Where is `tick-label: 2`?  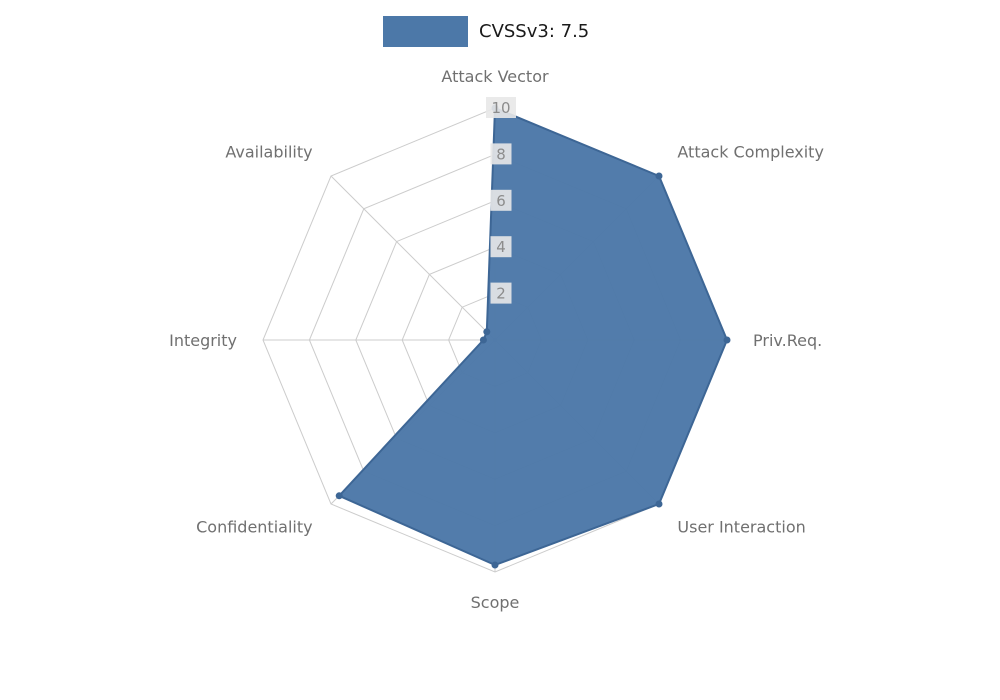 tick-label: 2 is located at coordinates (501, 294).